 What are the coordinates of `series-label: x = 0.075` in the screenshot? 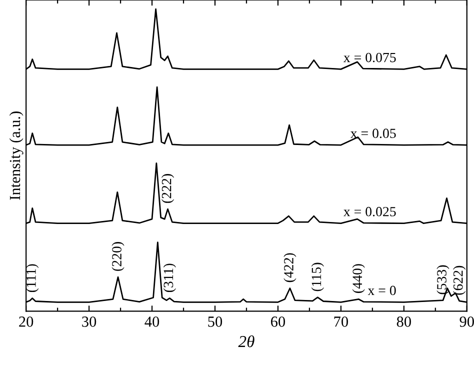 It's located at (370, 57).